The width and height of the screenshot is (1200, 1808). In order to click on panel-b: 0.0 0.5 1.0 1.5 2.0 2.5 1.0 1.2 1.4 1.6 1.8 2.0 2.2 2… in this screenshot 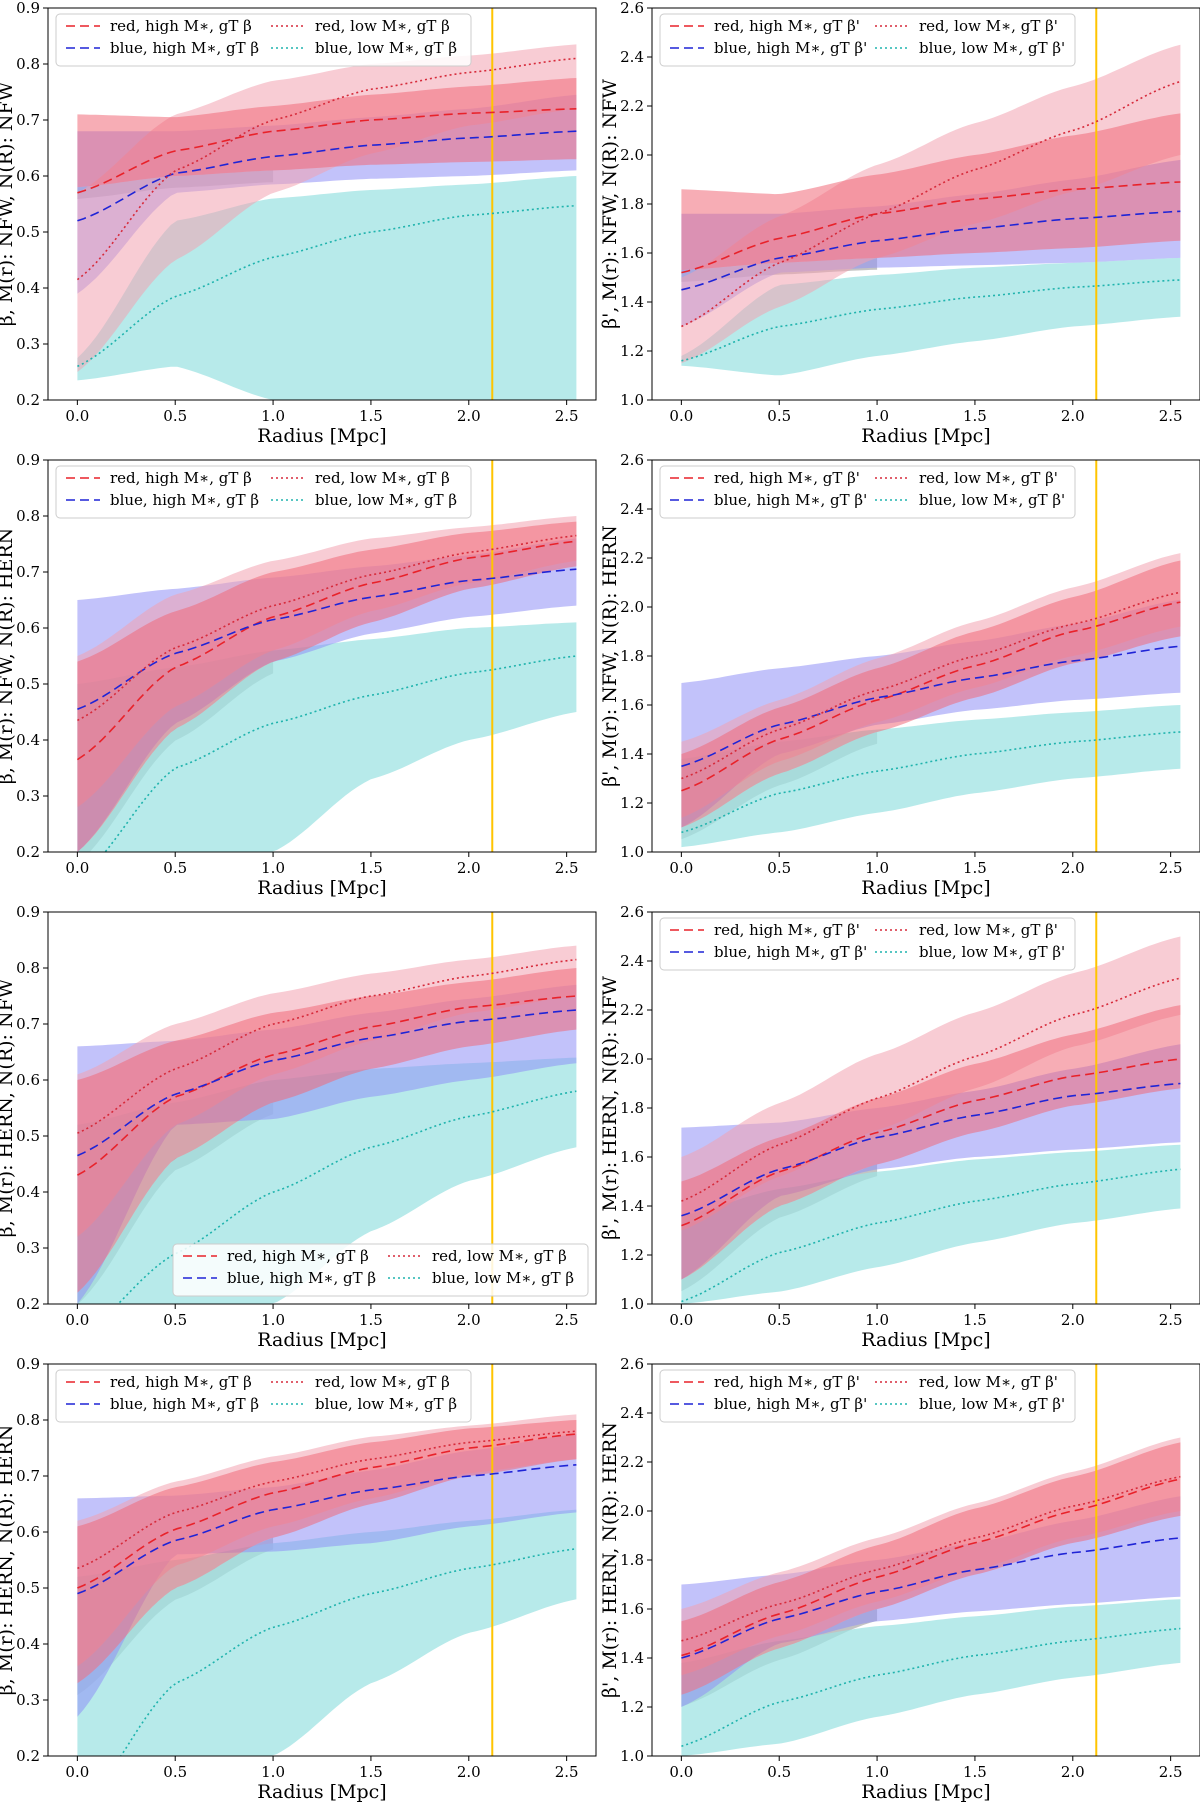, I will do `click(899, 223)`.